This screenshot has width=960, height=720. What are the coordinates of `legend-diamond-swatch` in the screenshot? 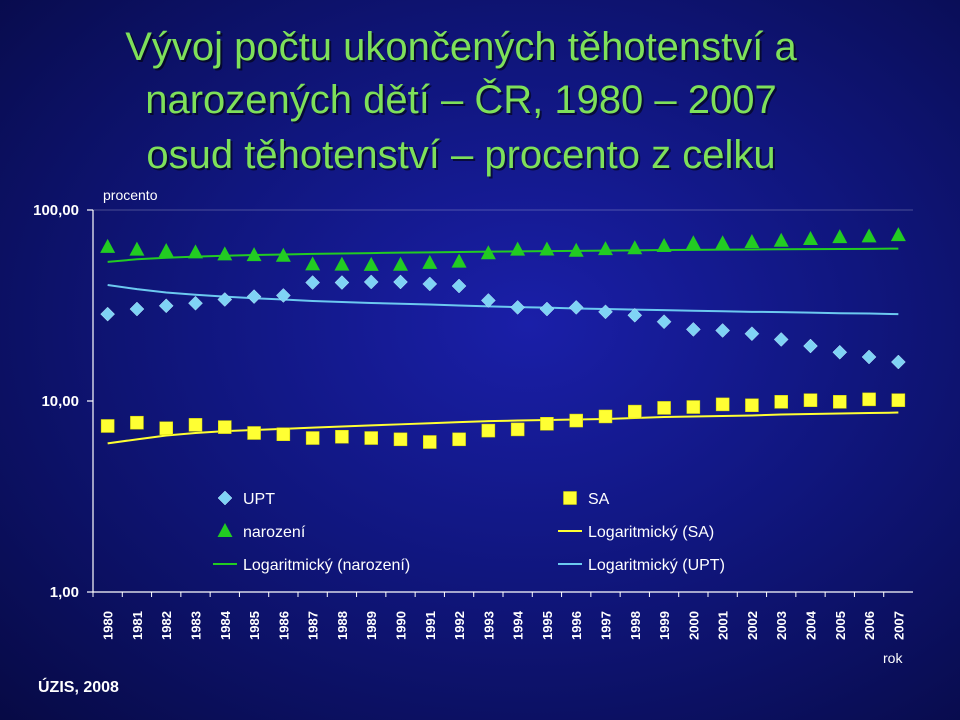 It's located at (225, 498).